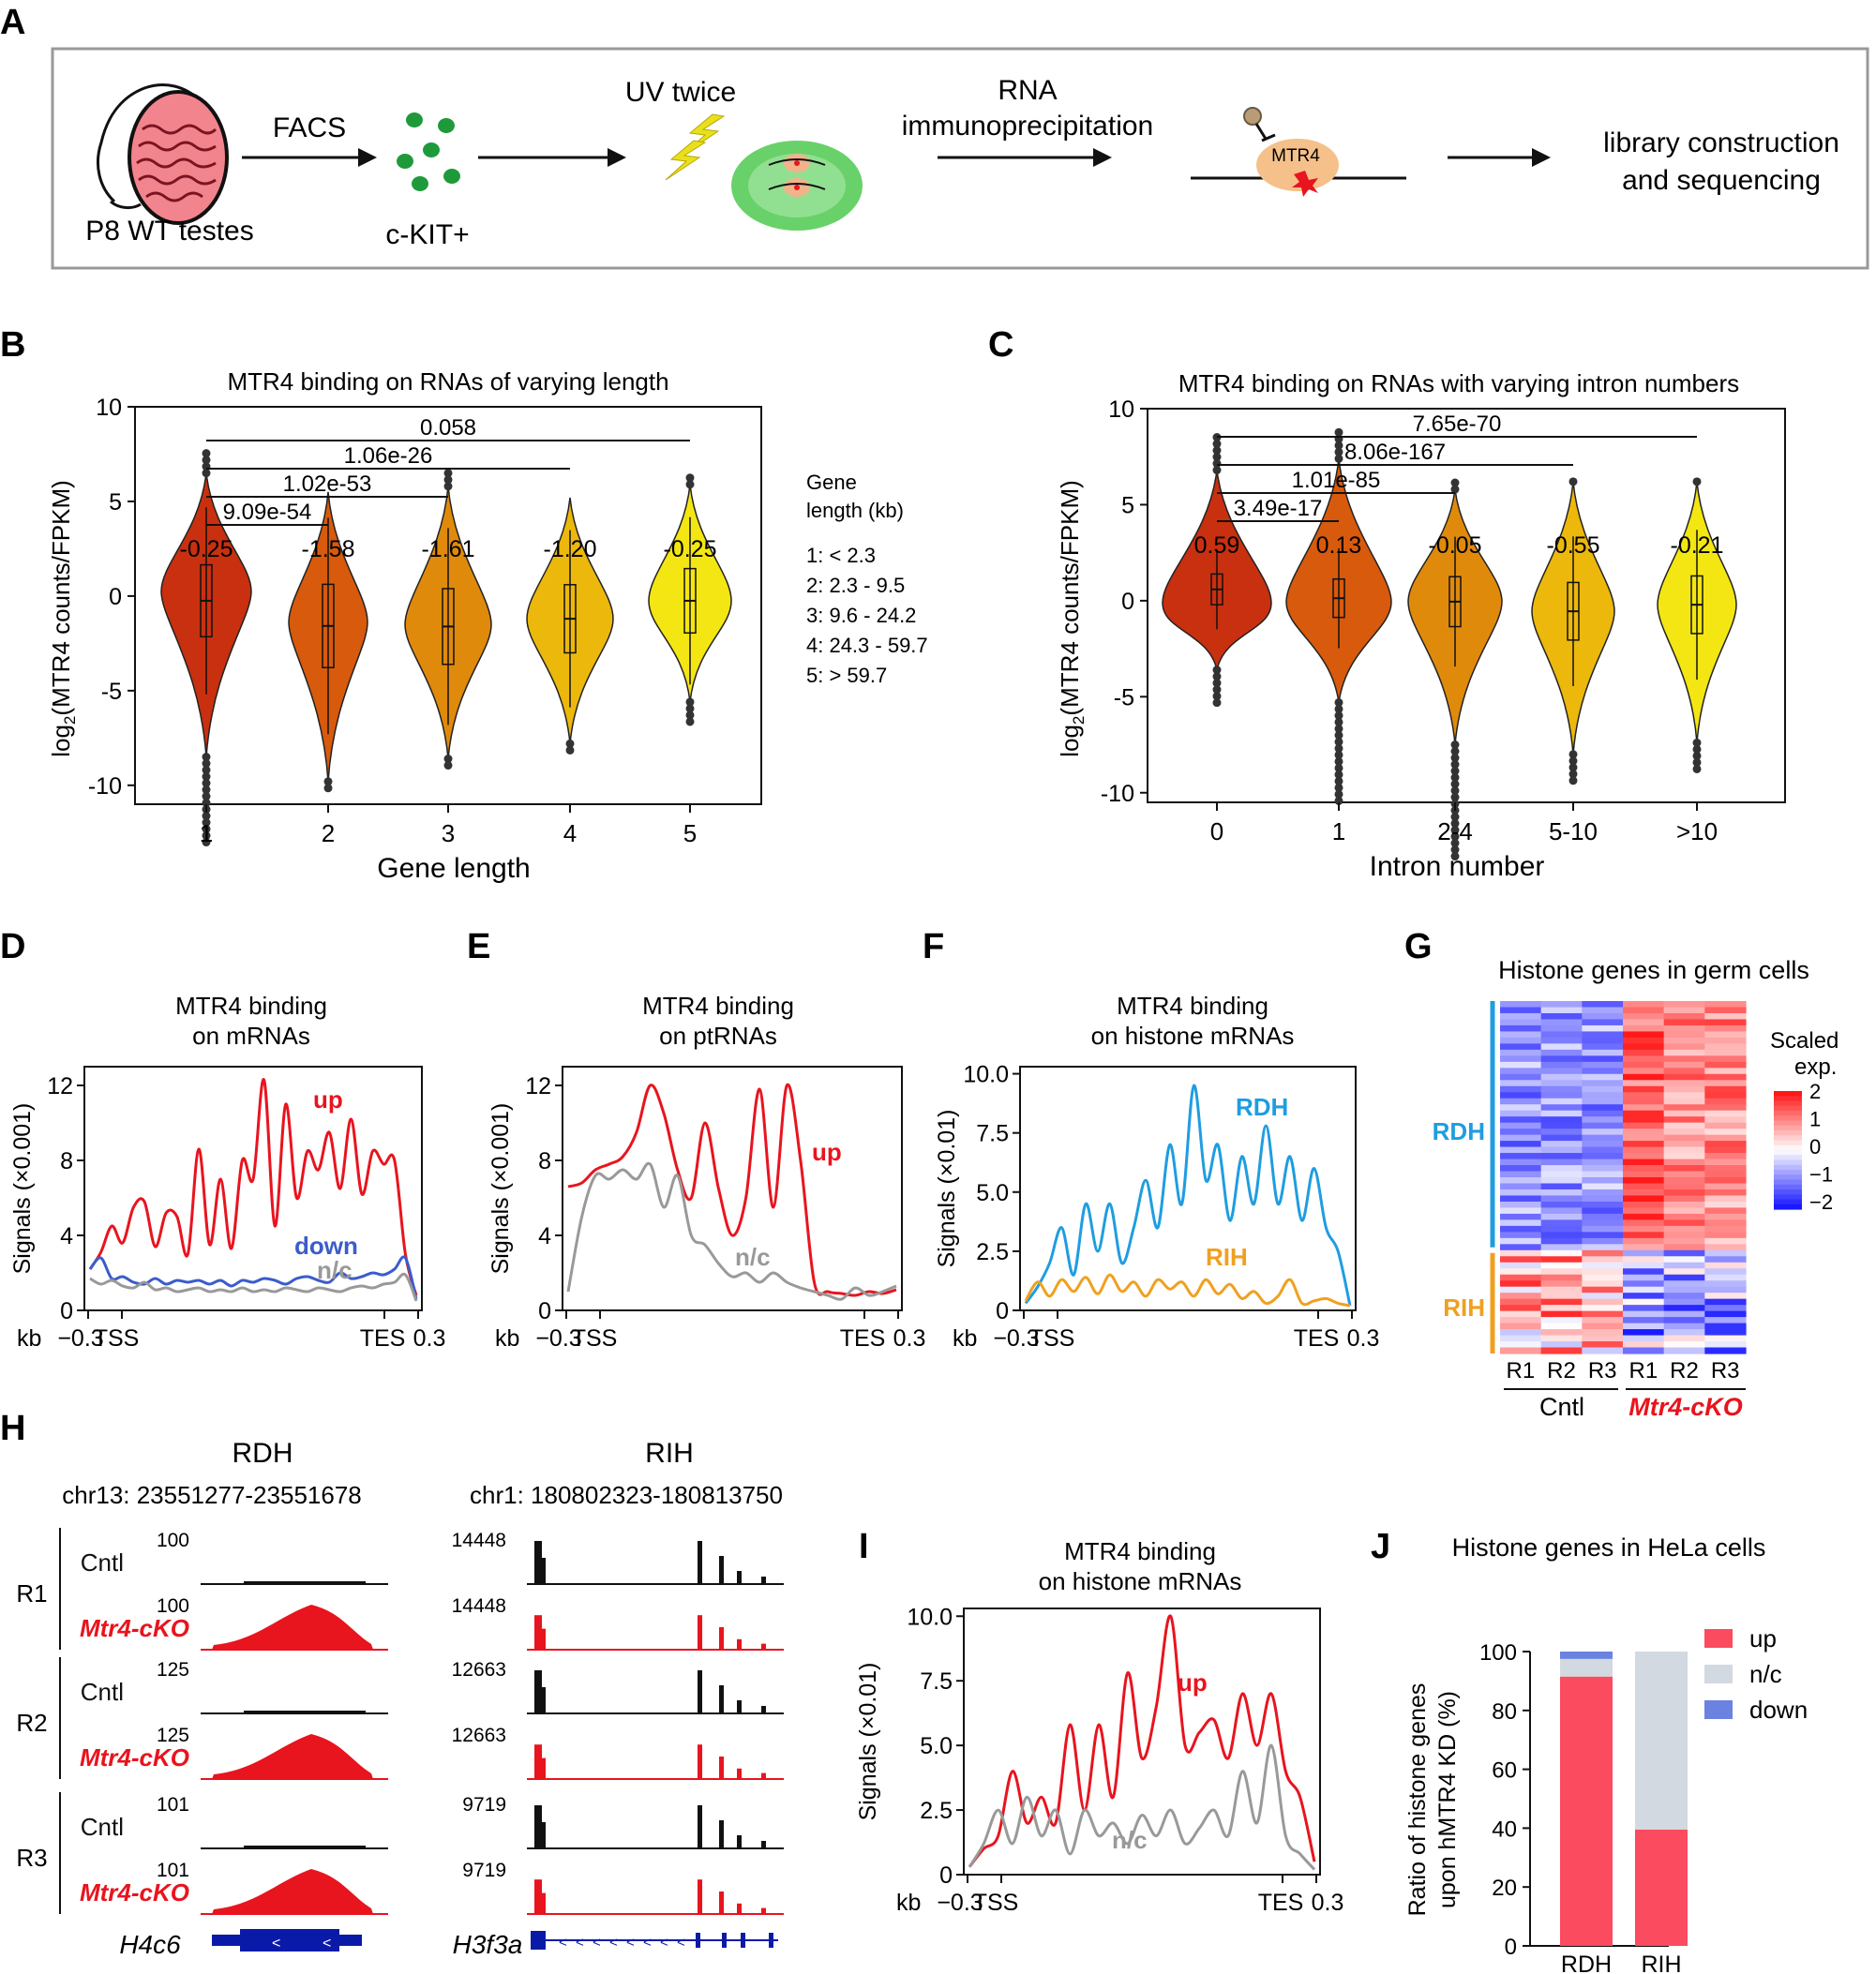 The image size is (1876, 1974). I want to click on x-tick-label: 0.3, so click(909, 1339).